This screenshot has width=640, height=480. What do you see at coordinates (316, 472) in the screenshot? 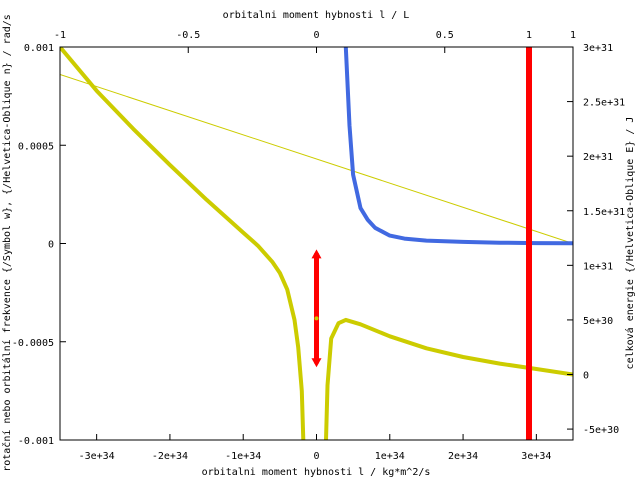
I see `x-axis-label-bottom: orbitalni moment hybnosti l / kg*m^2/s` at bounding box center [316, 472].